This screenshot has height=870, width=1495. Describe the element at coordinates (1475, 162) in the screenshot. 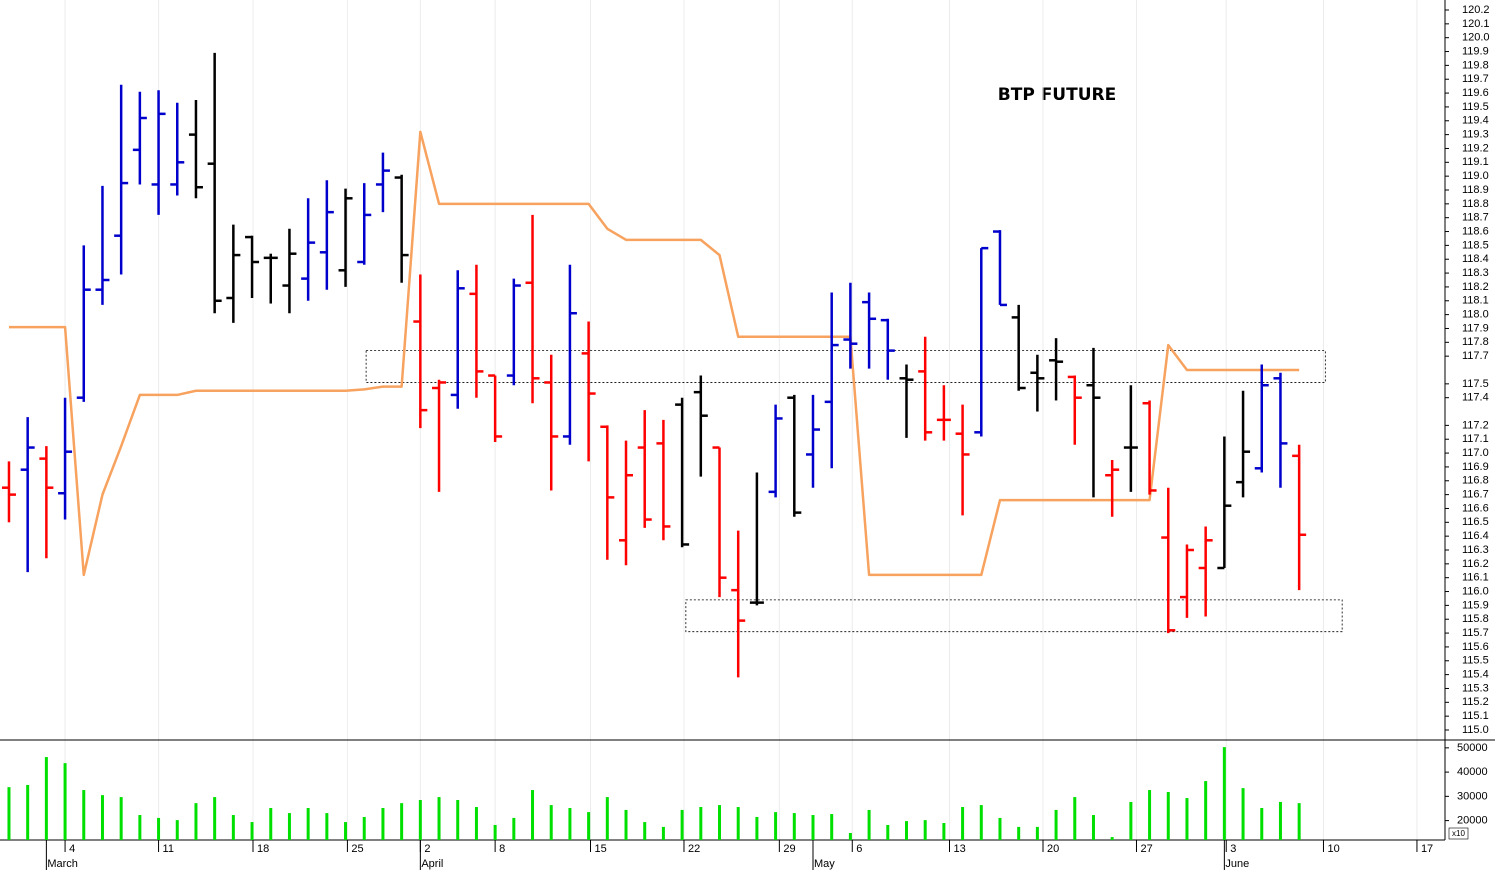

I see `y-tick-label: 119.1` at that location.